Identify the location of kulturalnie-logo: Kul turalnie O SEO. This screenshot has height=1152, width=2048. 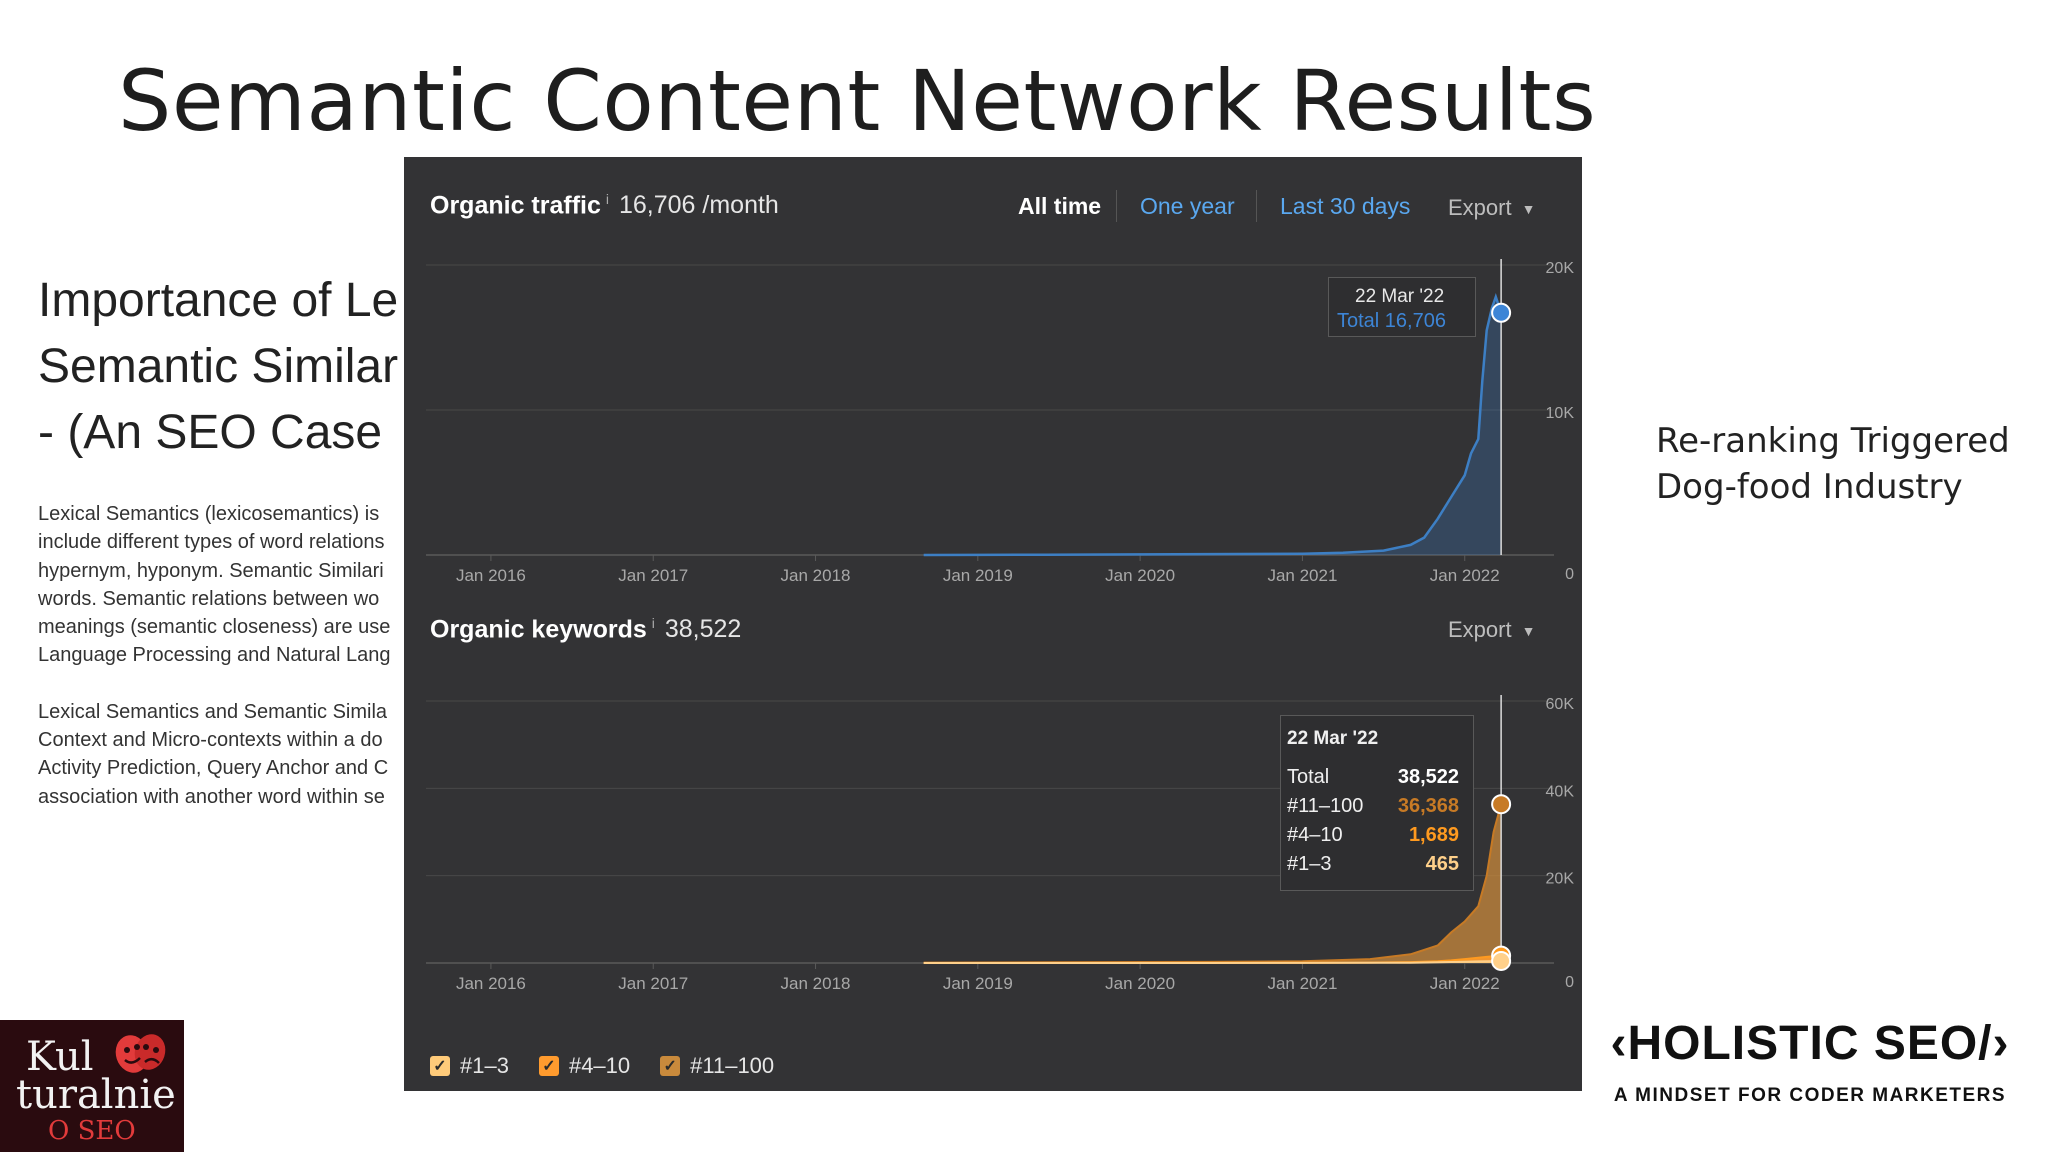
(92, 1086).